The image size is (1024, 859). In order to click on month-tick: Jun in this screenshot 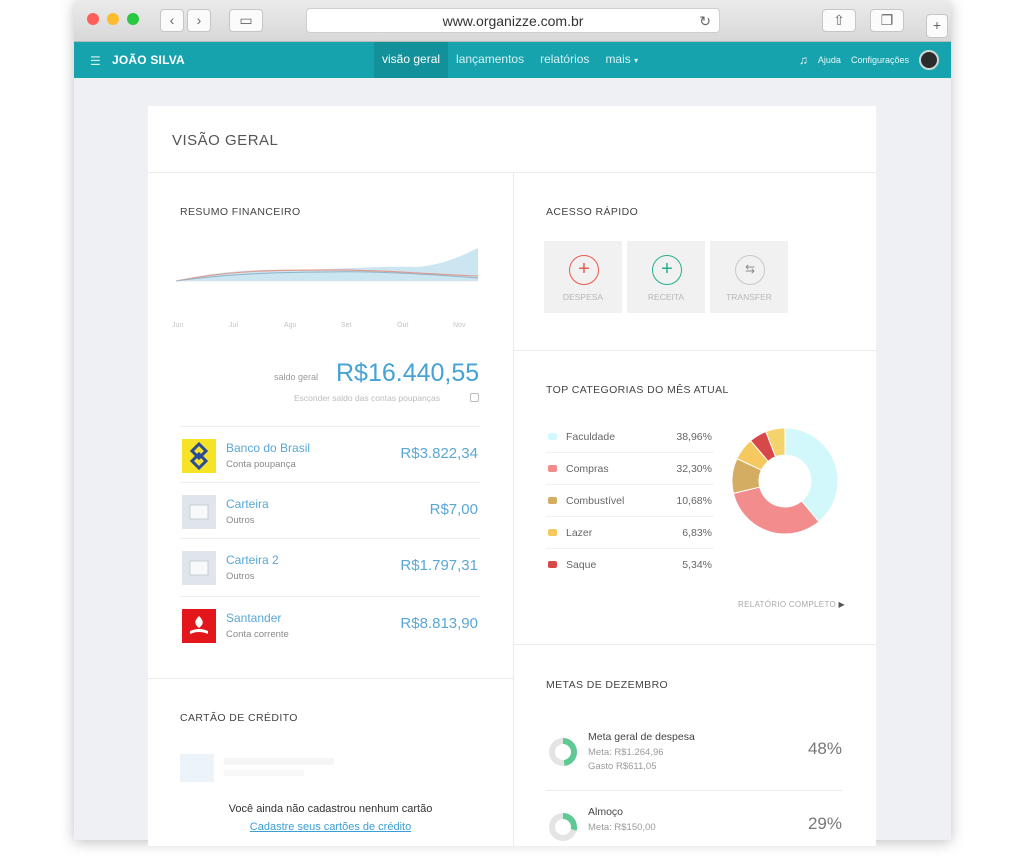, I will do `click(178, 325)`.